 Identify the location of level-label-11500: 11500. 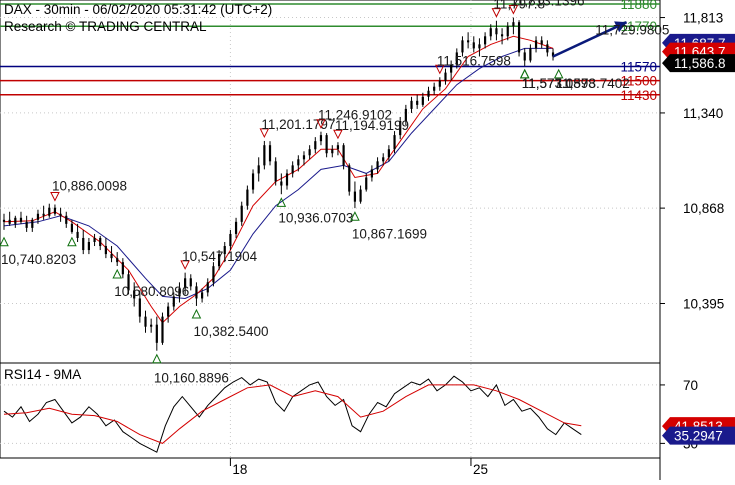
(638, 81).